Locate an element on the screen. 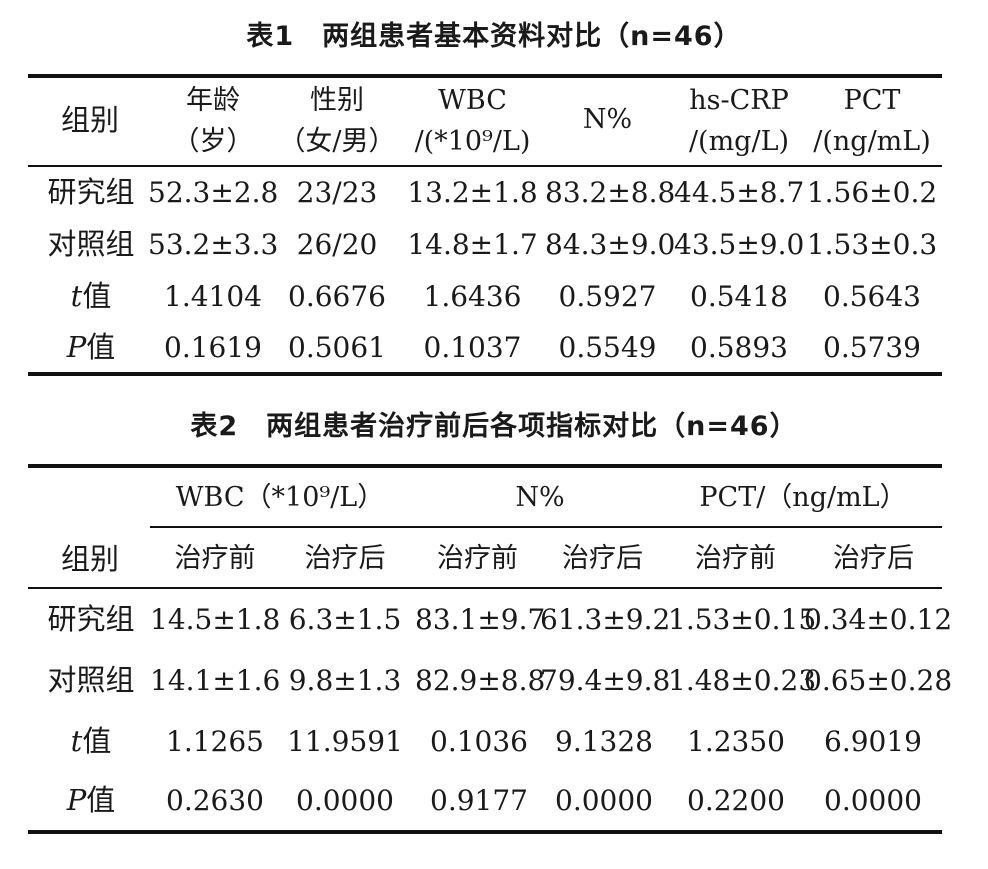 This screenshot has height=869, width=988. table2-header-rule is located at coordinates (485, 588).